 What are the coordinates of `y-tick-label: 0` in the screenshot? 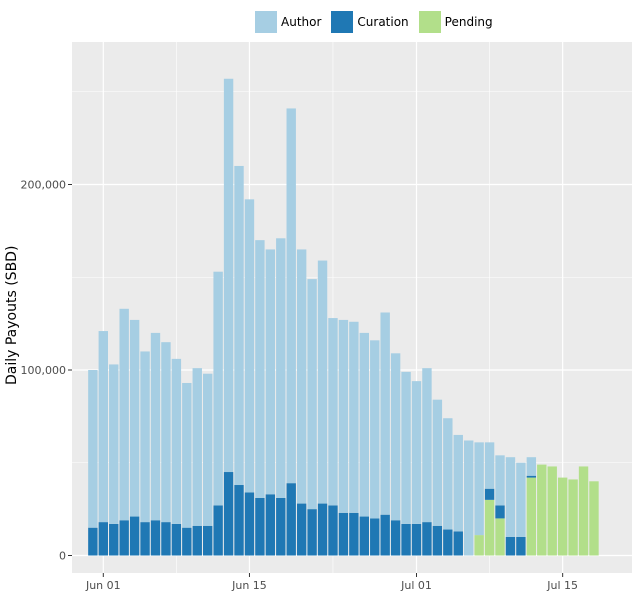 It's located at (62, 556).